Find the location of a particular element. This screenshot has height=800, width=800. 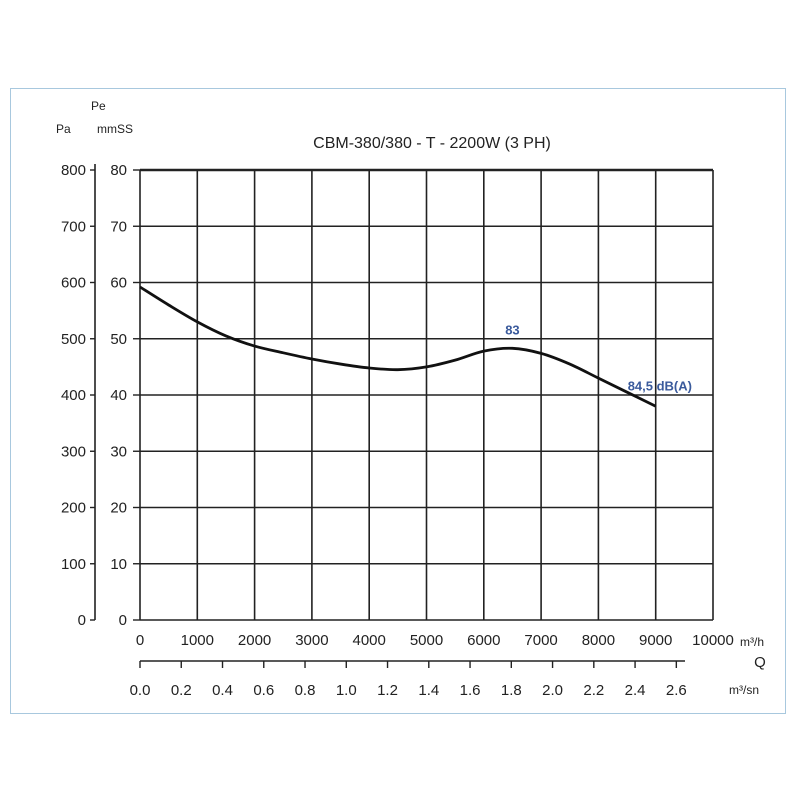

x-axis-m3sn-tick-label-7: 1.4 is located at coordinates (428, 690).